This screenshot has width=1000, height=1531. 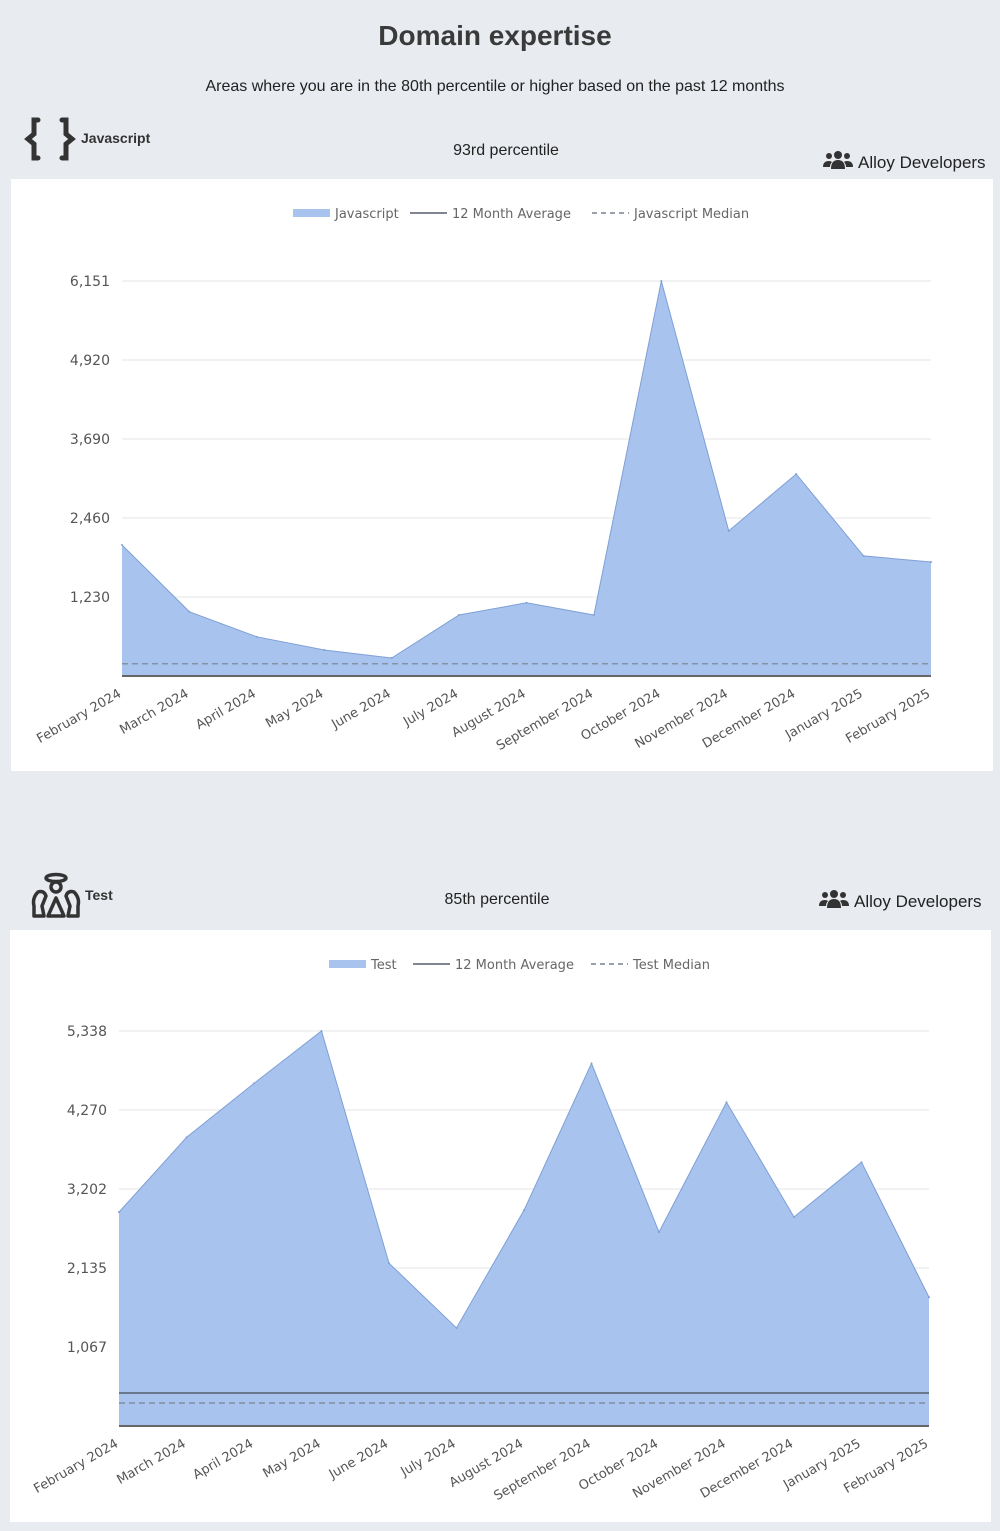 I want to click on y-tick-label: 1,230, so click(x=90, y=598).